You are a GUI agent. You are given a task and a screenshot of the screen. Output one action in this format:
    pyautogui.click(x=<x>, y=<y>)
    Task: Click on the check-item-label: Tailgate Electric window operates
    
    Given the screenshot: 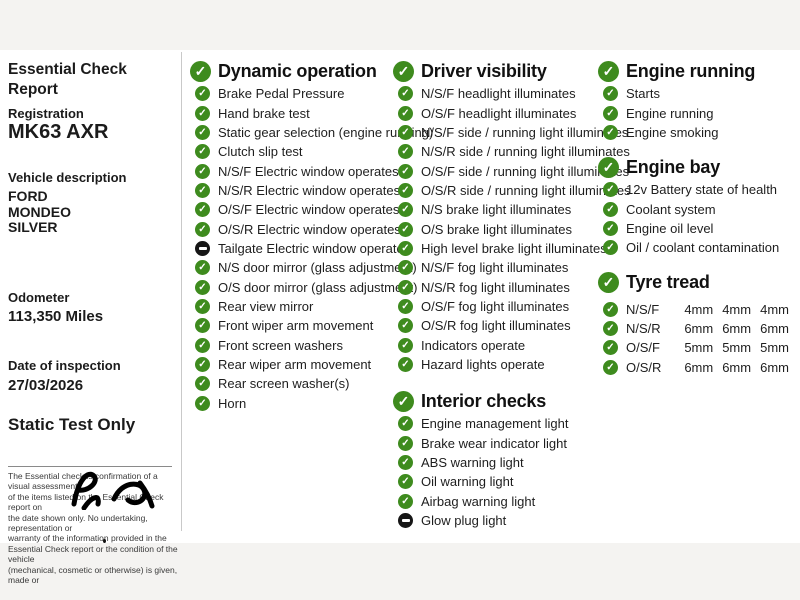 What is the action you would take?
    pyautogui.click(x=314, y=248)
    